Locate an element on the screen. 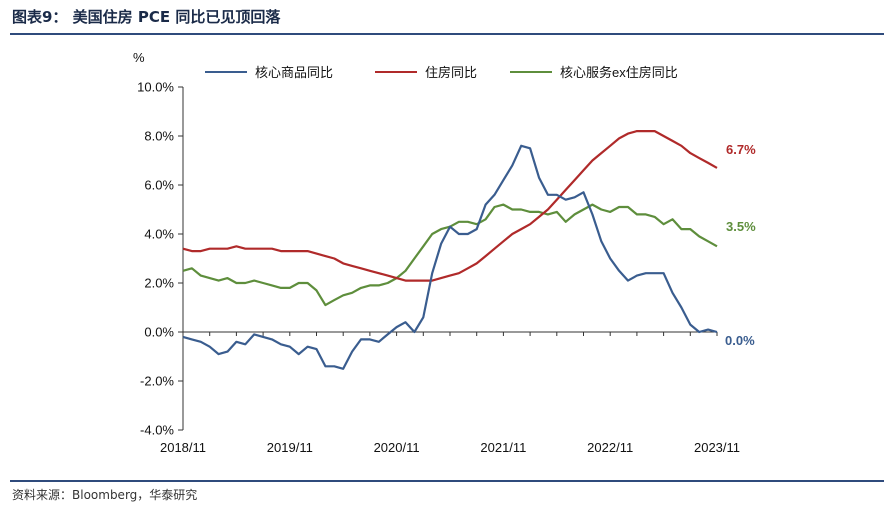  y-tick-label: 2.0% is located at coordinates (159, 283).